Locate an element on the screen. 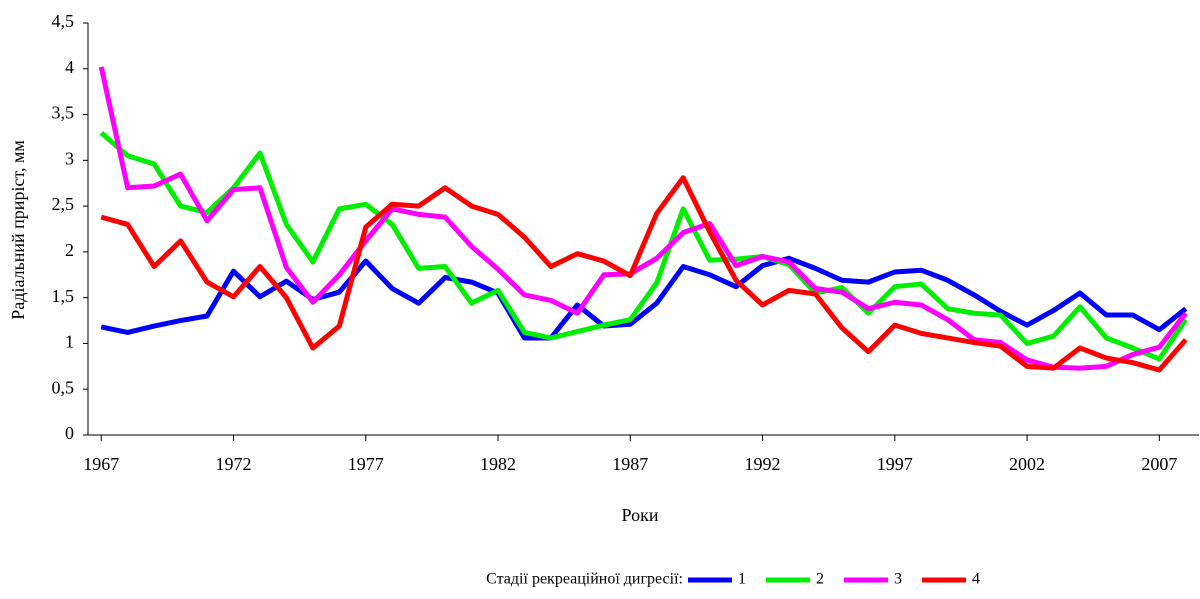 Image resolution: width=1200 pixels, height=599 pixels. x-tick-label: 1972 is located at coordinates (233, 464).